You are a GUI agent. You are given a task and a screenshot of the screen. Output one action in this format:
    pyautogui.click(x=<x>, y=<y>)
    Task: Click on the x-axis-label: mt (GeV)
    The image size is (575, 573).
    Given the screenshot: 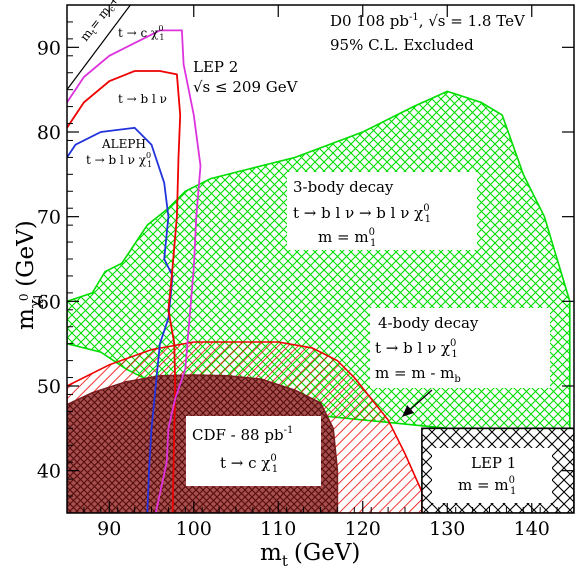 What is the action you would take?
    pyautogui.click(x=310, y=555)
    